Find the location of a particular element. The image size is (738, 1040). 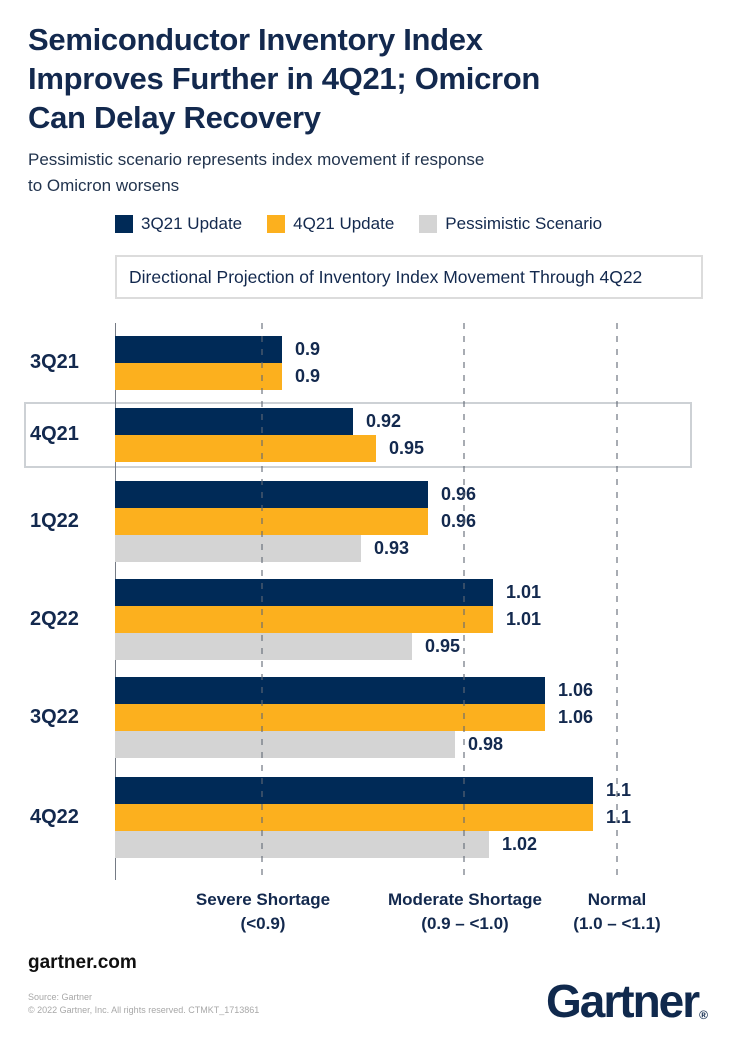

bar-value-label: 1.02 is located at coordinates (520, 844).